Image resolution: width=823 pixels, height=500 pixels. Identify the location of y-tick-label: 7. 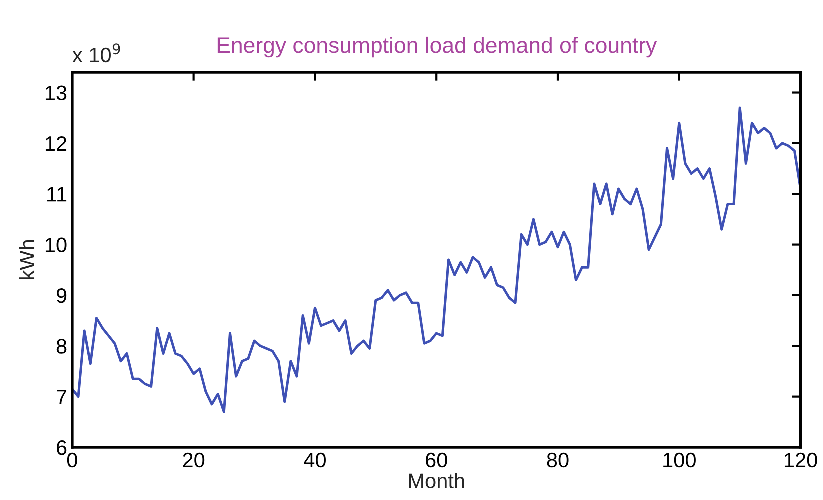
(62, 397).